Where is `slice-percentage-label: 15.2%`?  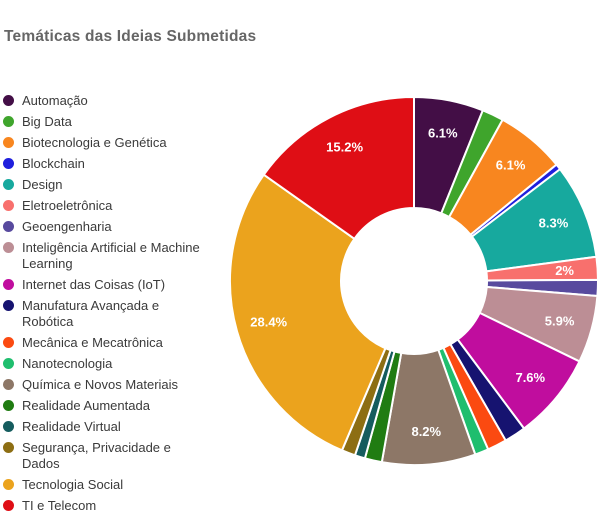 slice-percentage-label: 15.2% is located at coordinates (344, 146).